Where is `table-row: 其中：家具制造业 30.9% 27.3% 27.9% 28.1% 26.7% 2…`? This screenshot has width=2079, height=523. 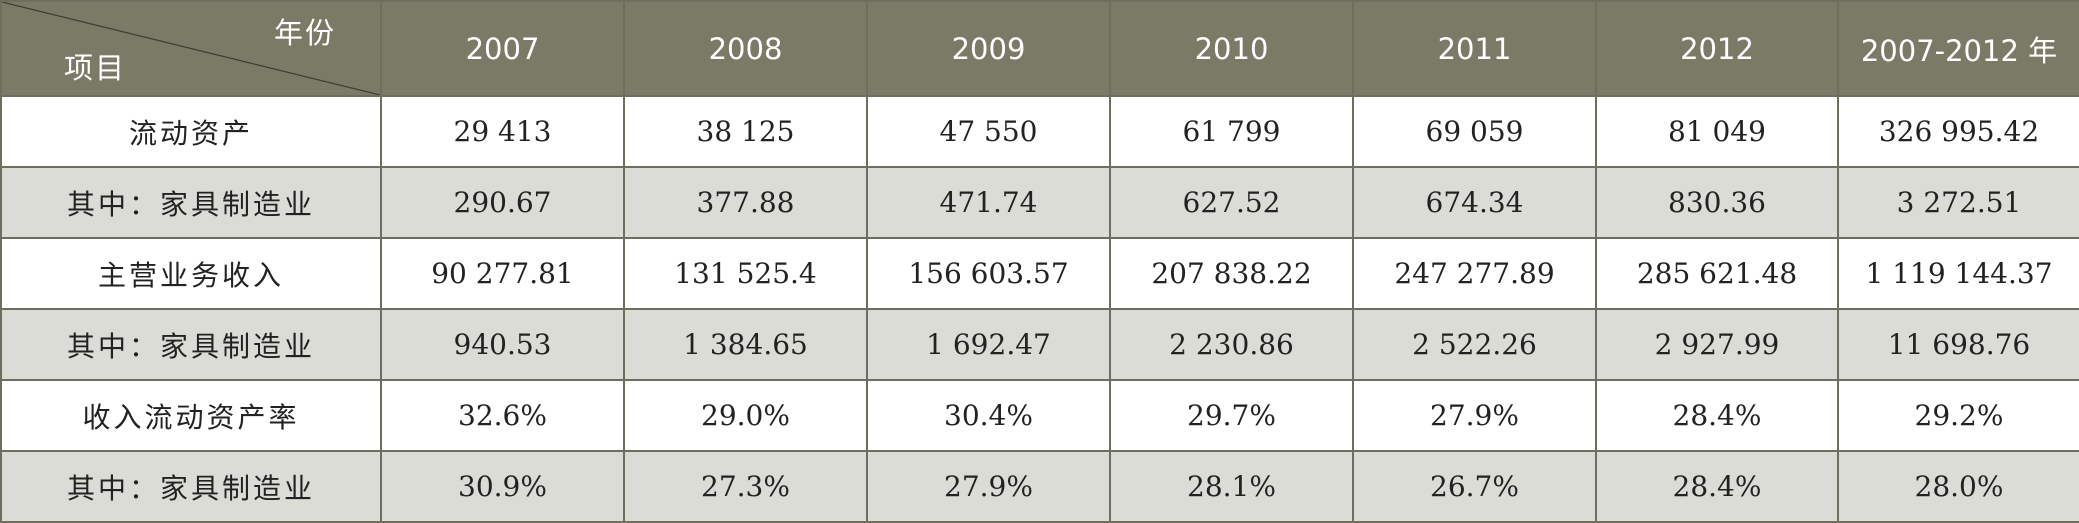 table-row: 其中：家具制造业 30.9% 27.3% 27.9% 28.1% 26.7% 2… is located at coordinates (1039, 486).